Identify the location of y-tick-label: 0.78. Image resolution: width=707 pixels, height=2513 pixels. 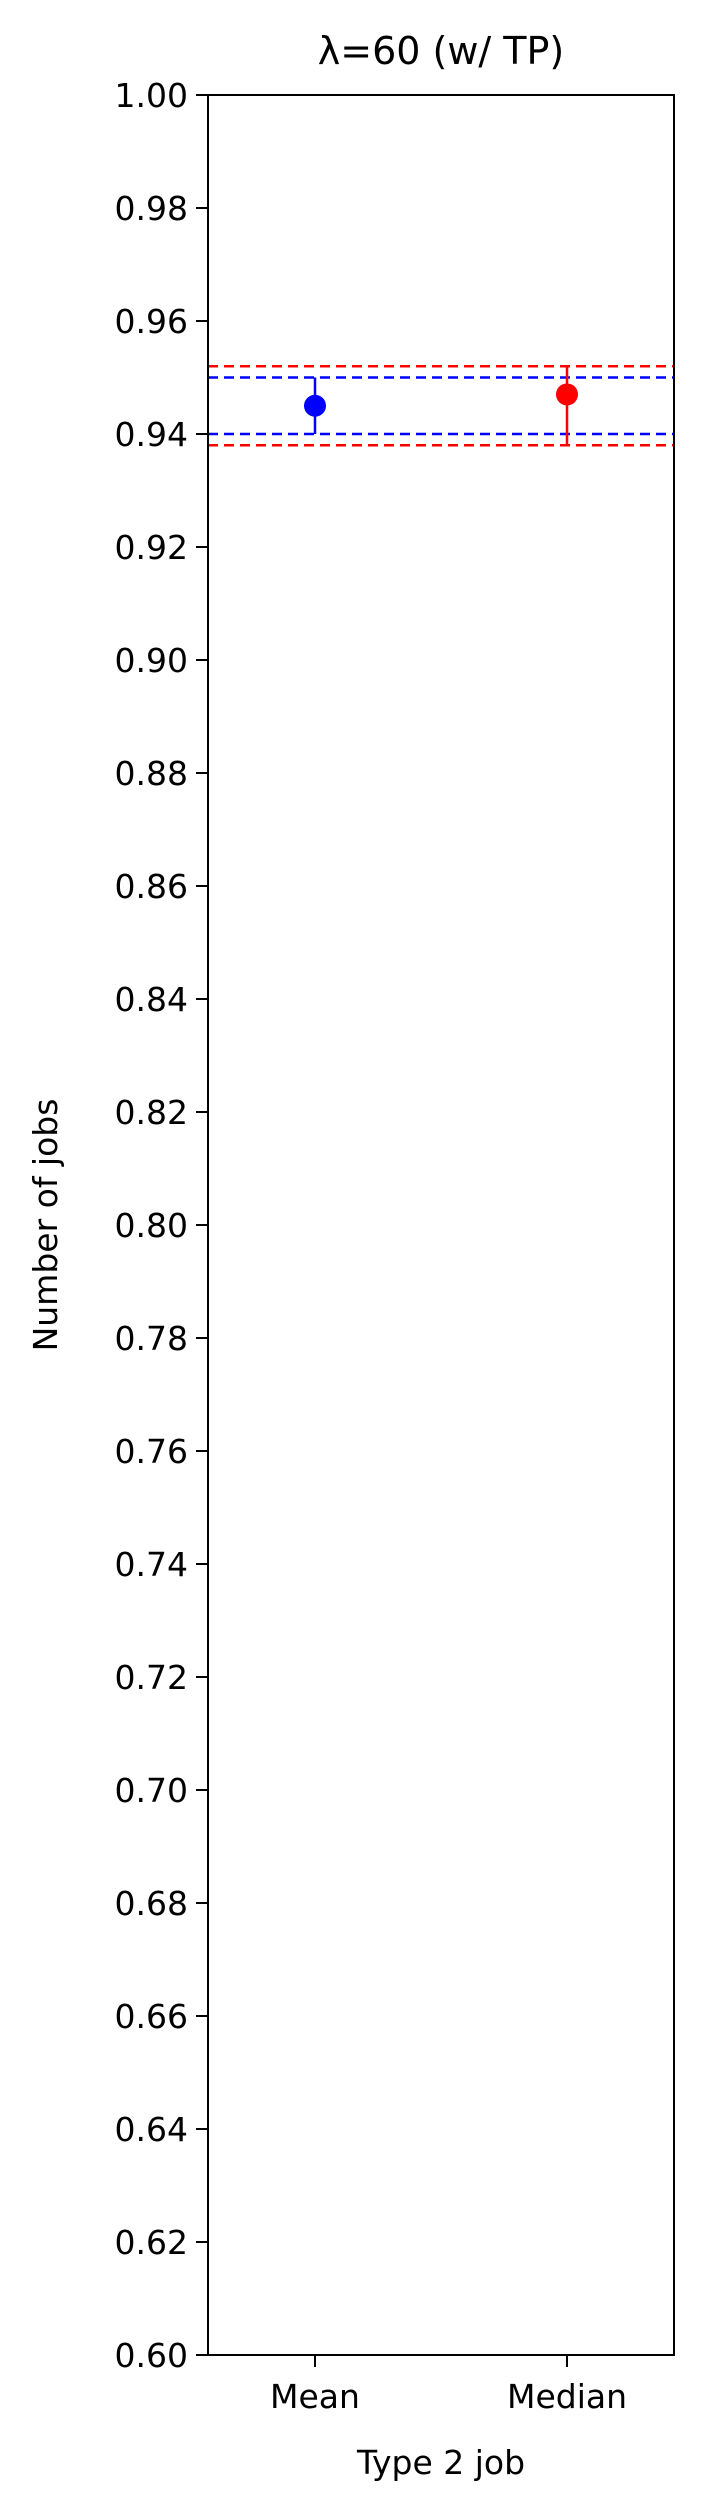
(151, 1338).